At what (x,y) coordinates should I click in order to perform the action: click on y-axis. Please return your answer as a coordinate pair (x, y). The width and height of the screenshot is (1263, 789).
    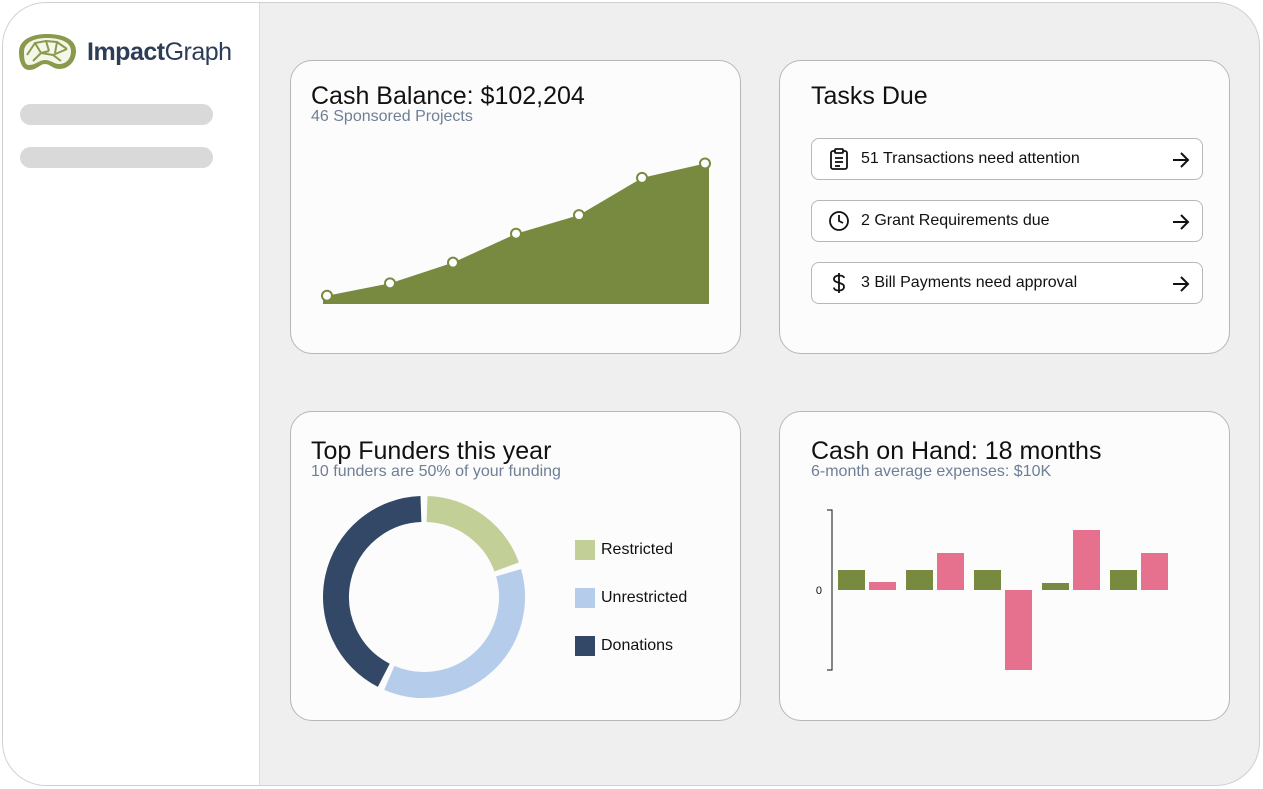
    Looking at the image, I should click on (830, 590).